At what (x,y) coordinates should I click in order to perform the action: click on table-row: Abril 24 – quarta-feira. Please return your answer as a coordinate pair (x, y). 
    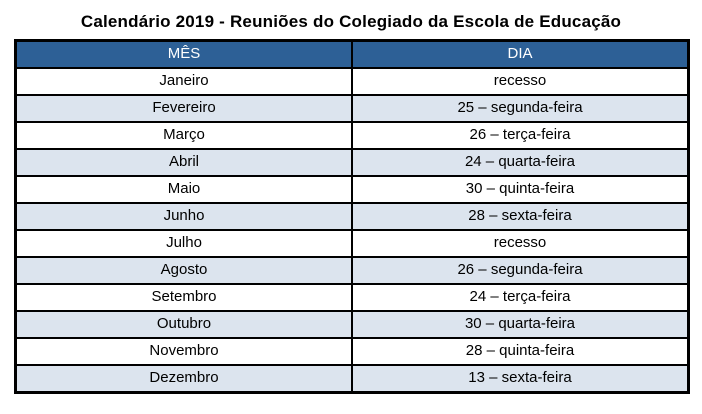
    Looking at the image, I should click on (352, 162).